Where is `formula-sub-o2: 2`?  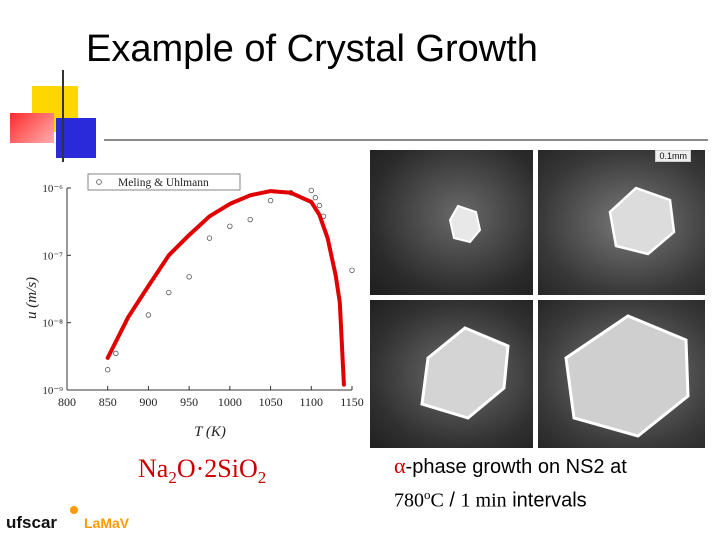 formula-sub-o2: 2 is located at coordinates (262, 478).